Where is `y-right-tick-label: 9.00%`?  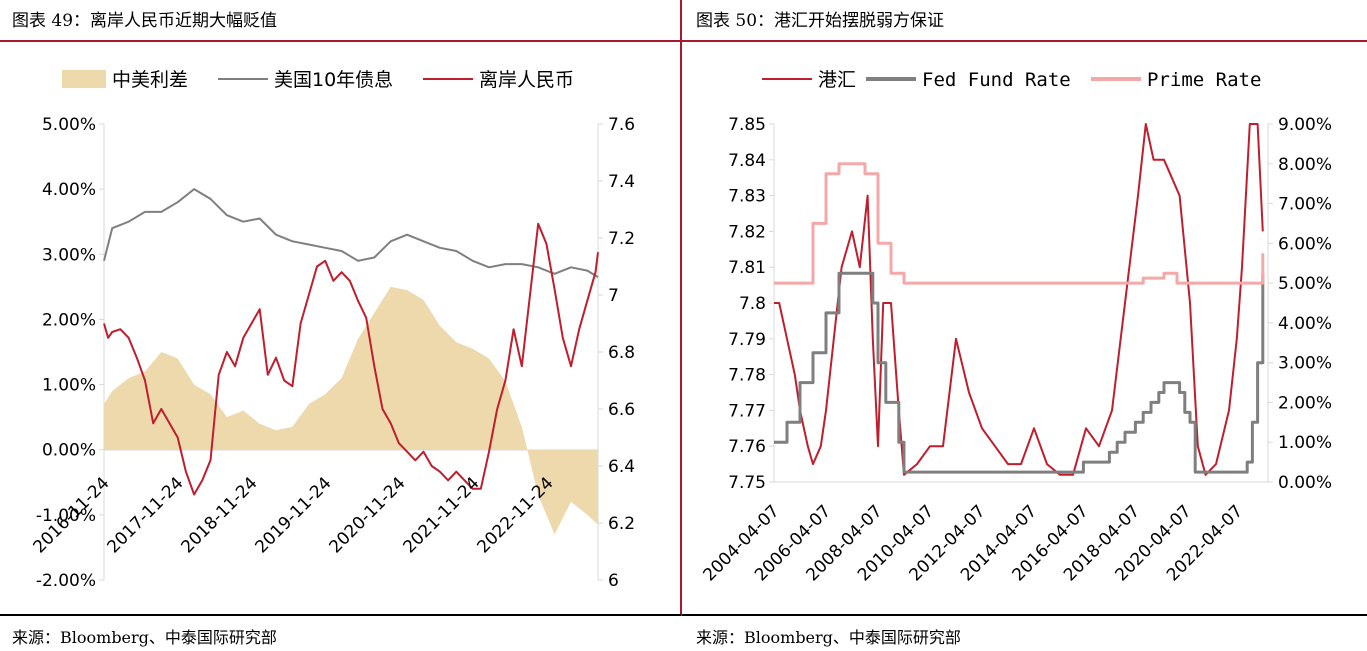
y-right-tick-label: 9.00% is located at coordinates (1305, 125).